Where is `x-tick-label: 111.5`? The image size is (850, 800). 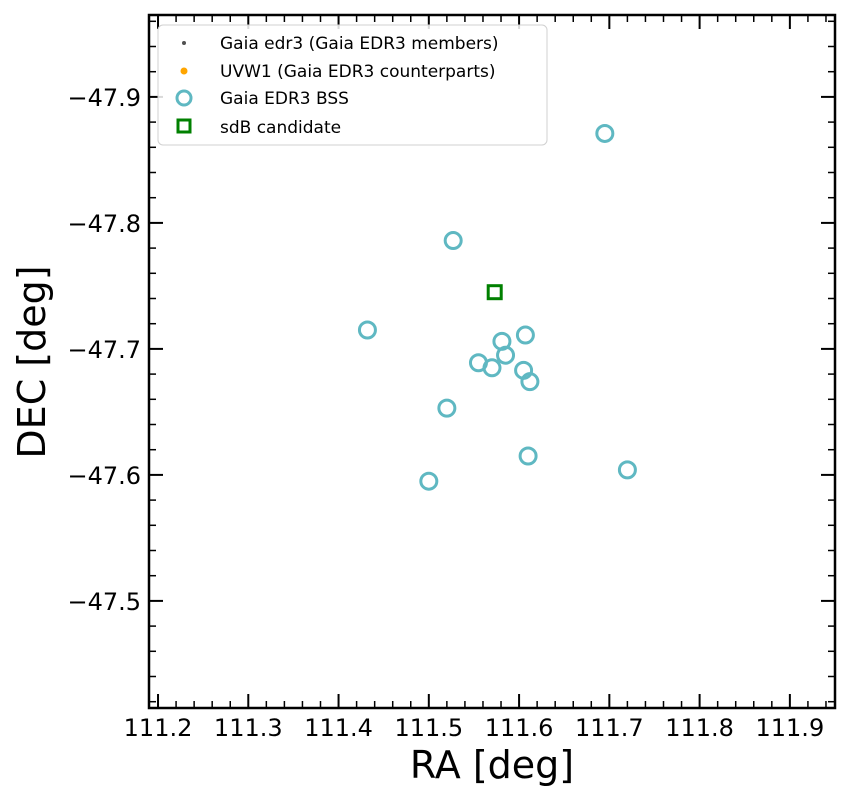 x-tick-label: 111.5 is located at coordinates (428, 728).